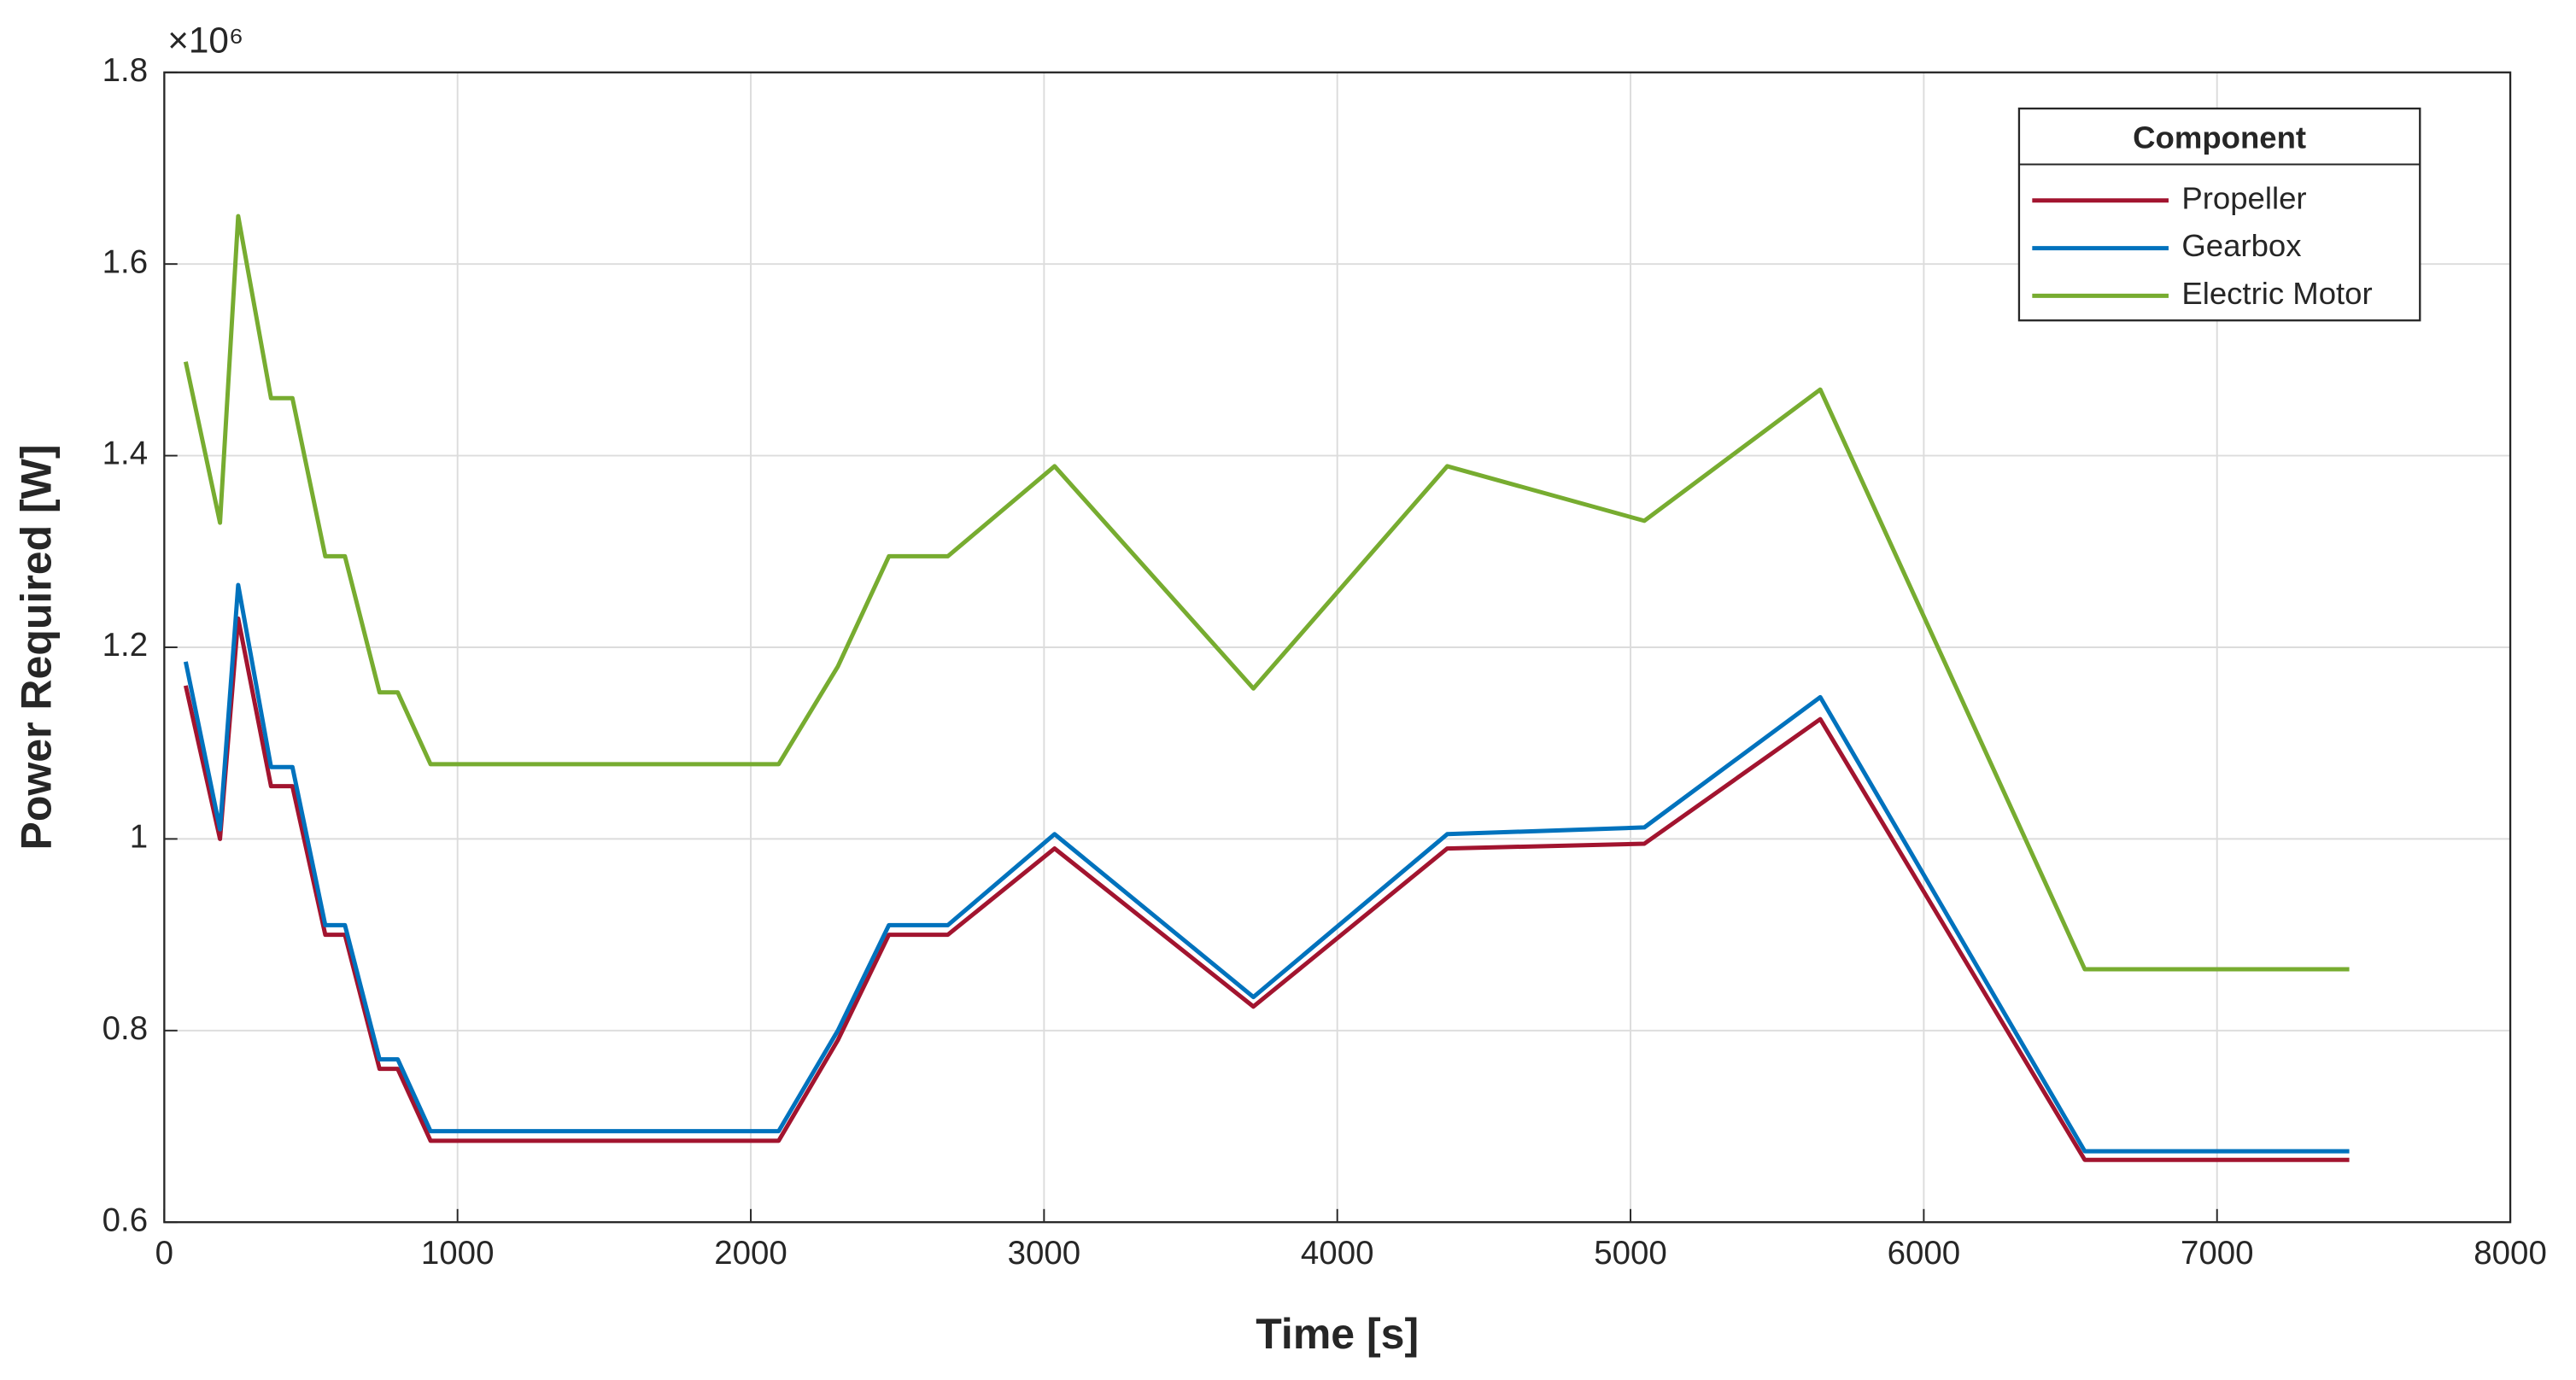 Image resolution: width=2576 pixels, height=1380 pixels. What do you see at coordinates (2243, 197) in the screenshot?
I see `legend-label: Propeller` at bounding box center [2243, 197].